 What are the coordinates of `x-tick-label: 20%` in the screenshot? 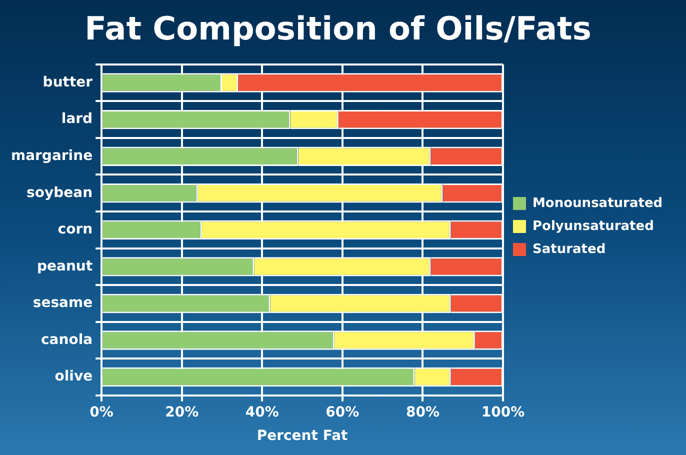 It's located at (182, 412).